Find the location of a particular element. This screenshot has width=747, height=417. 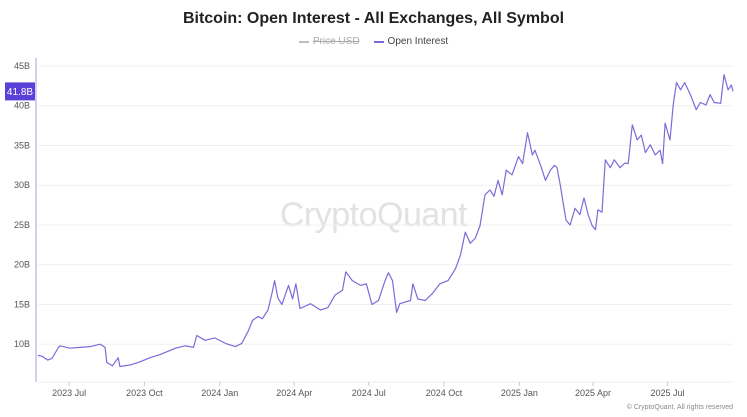

y-tick-label: 15B is located at coordinates (22, 304).